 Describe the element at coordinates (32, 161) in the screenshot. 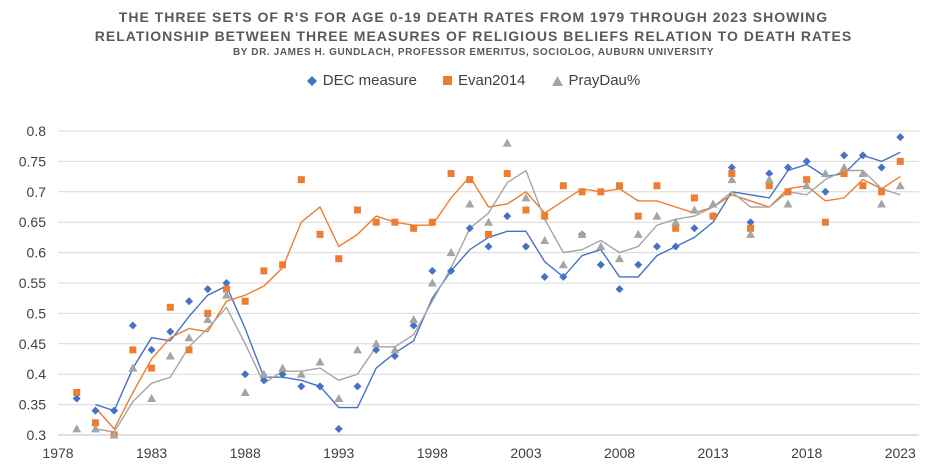

I see `y-tick-label: 0.75` at that location.